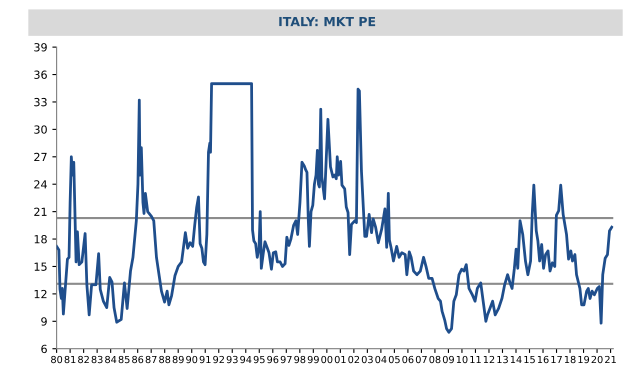 This screenshot has height=377, width=629. I want to click on x-tick-label: 82, so click(83, 360).